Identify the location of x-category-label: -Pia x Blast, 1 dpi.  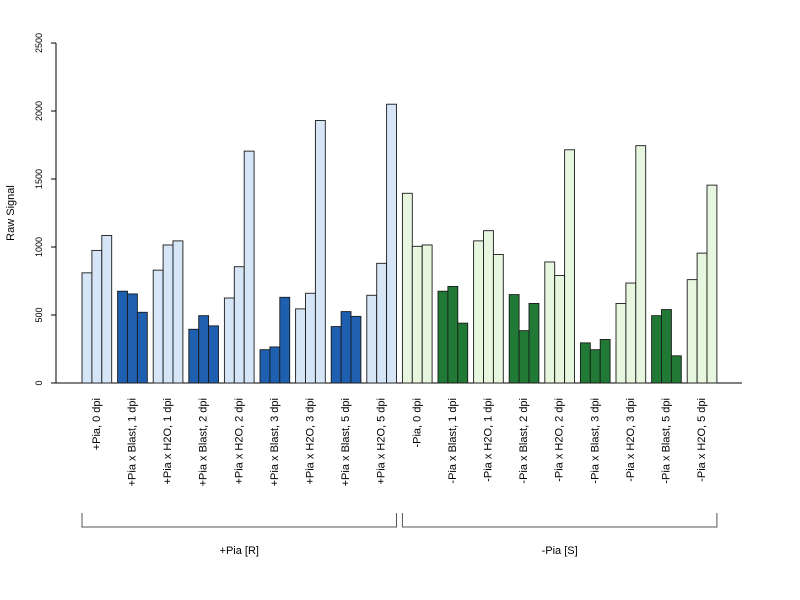
(453, 441).